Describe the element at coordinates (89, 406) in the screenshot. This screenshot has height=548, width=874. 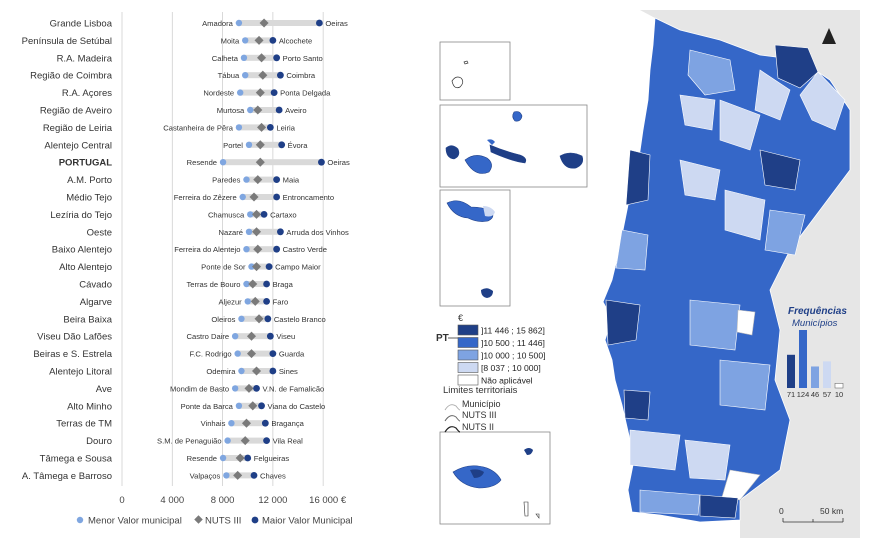
I see `region-label: Alto Minho` at that location.